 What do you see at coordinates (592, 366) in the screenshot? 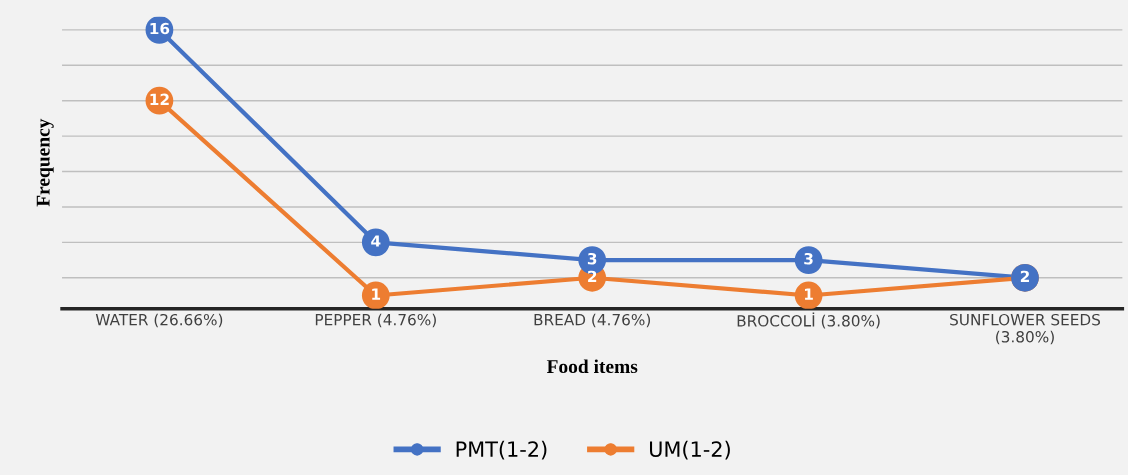
I see `x-axis-title: Food items` at bounding box center [592, 366].